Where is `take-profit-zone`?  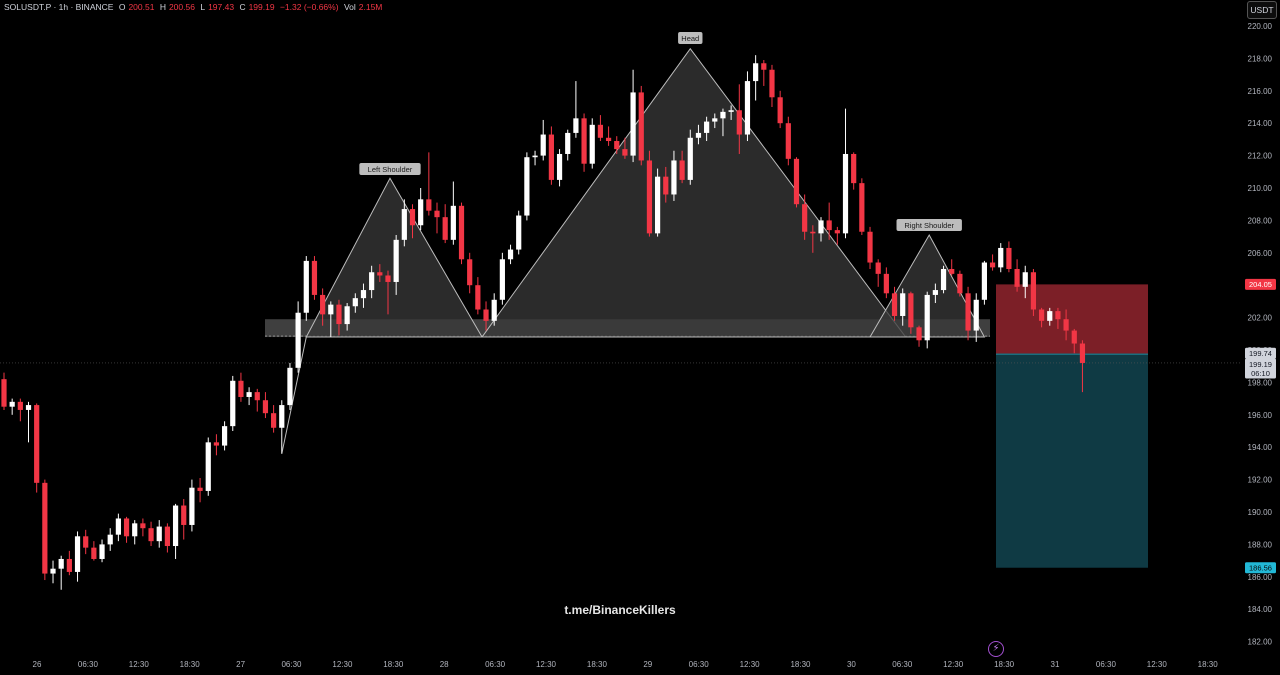
take-profit-zone is located at coordinates (1072, 461).